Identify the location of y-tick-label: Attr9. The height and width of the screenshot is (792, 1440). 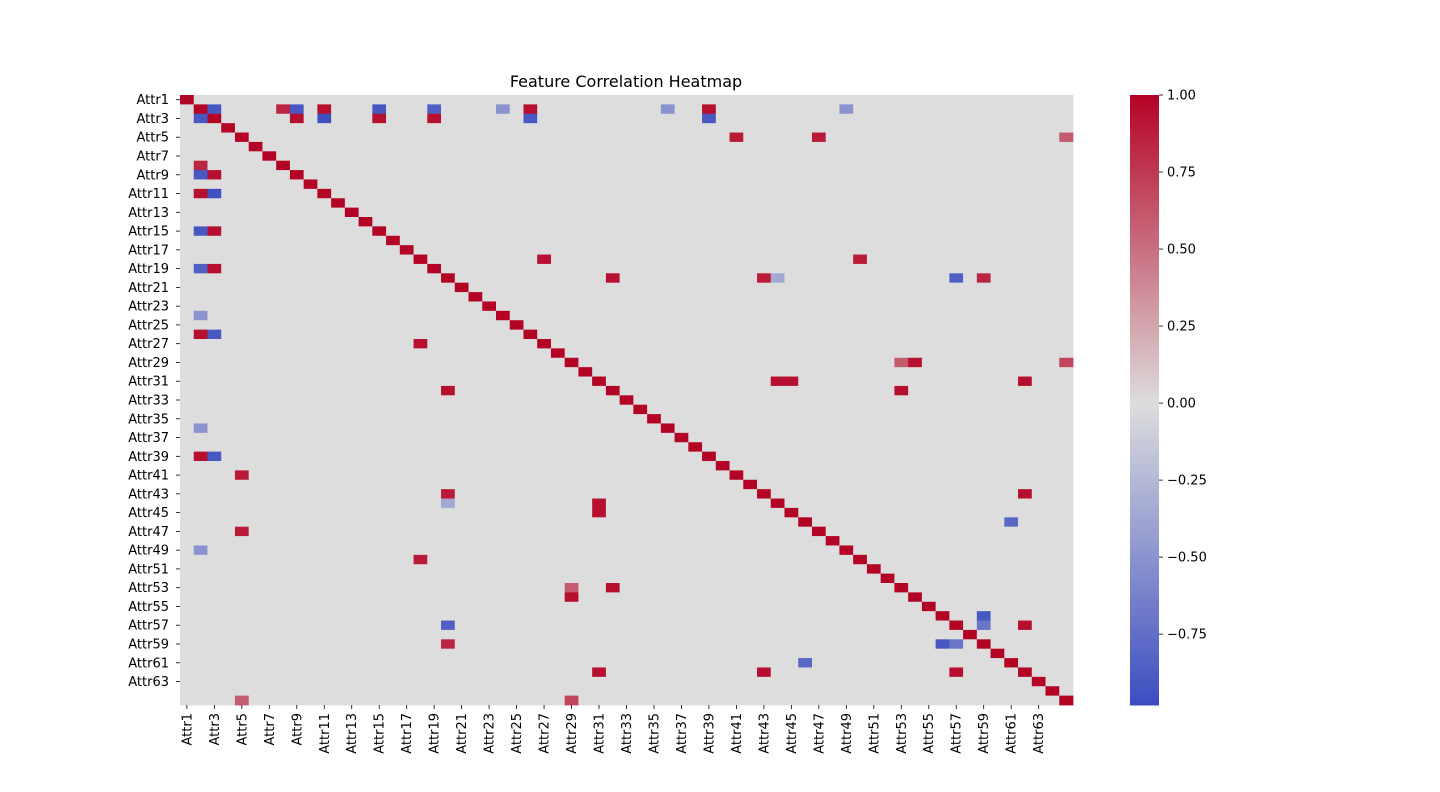
(153, 175).